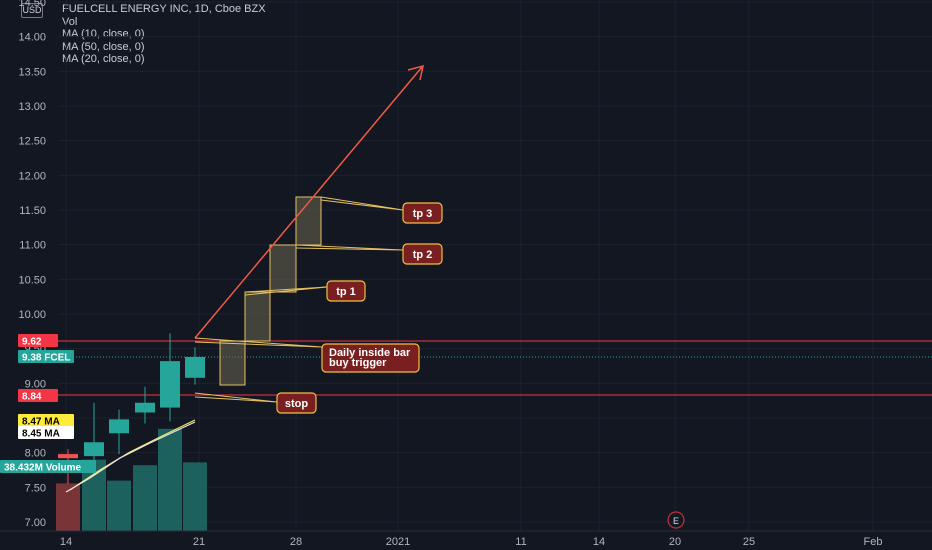  Describe the element at coordinates (296, 542) in the screenshot. I see `x-tick-label: 28` at that location.